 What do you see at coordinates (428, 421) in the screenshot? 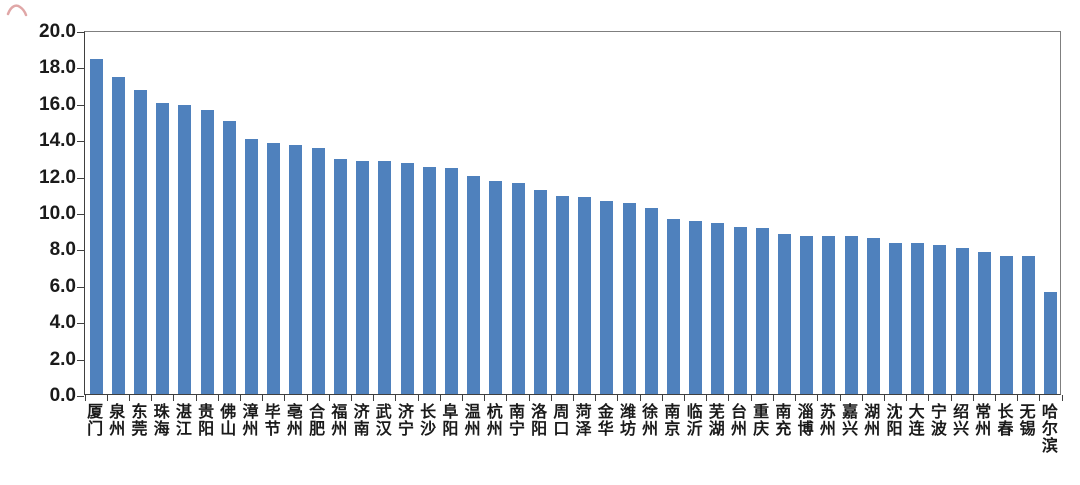
I see `x-axis-category-label: 长 沙` at bounding box center [428, 421].